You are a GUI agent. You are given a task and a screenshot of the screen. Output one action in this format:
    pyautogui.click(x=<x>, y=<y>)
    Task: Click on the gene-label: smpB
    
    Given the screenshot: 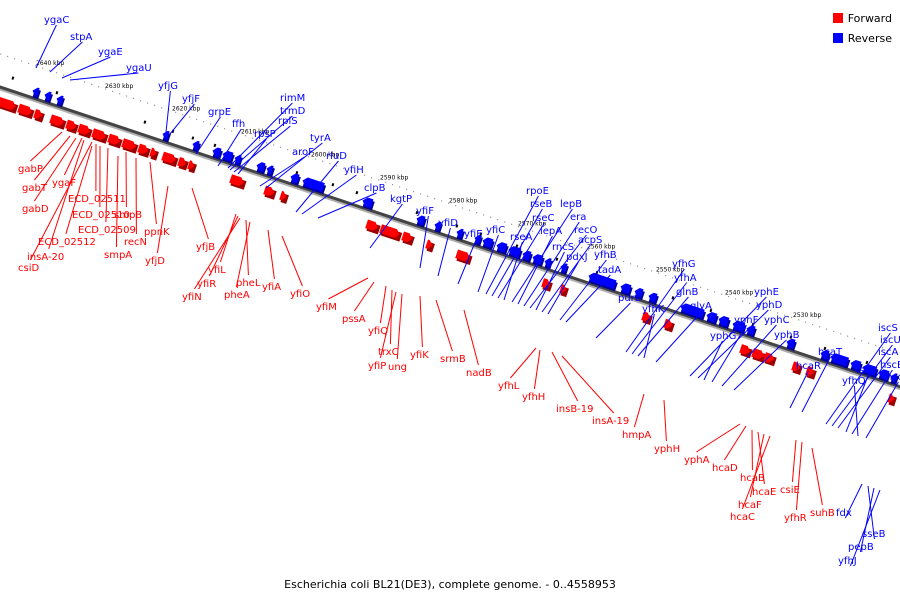 What is the action you would take?
    pyautogui.click(x=128, y=215)
    